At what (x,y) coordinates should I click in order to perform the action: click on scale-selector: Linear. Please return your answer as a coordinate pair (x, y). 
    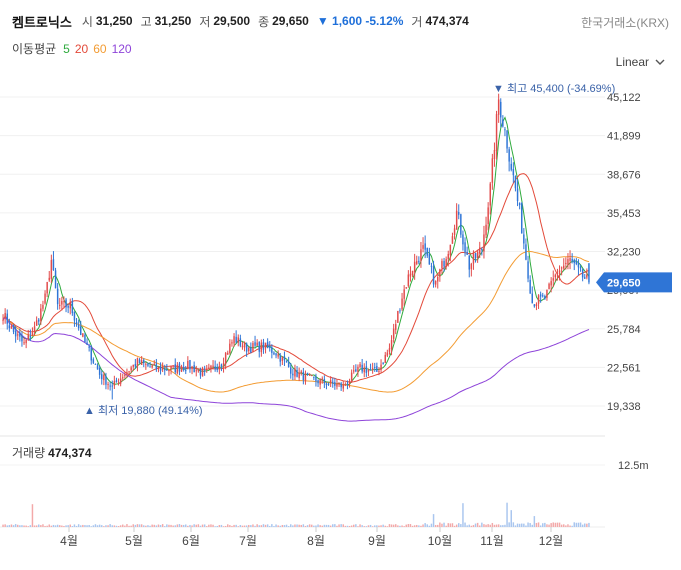
    Looking at the image, I should click on (640, 62).